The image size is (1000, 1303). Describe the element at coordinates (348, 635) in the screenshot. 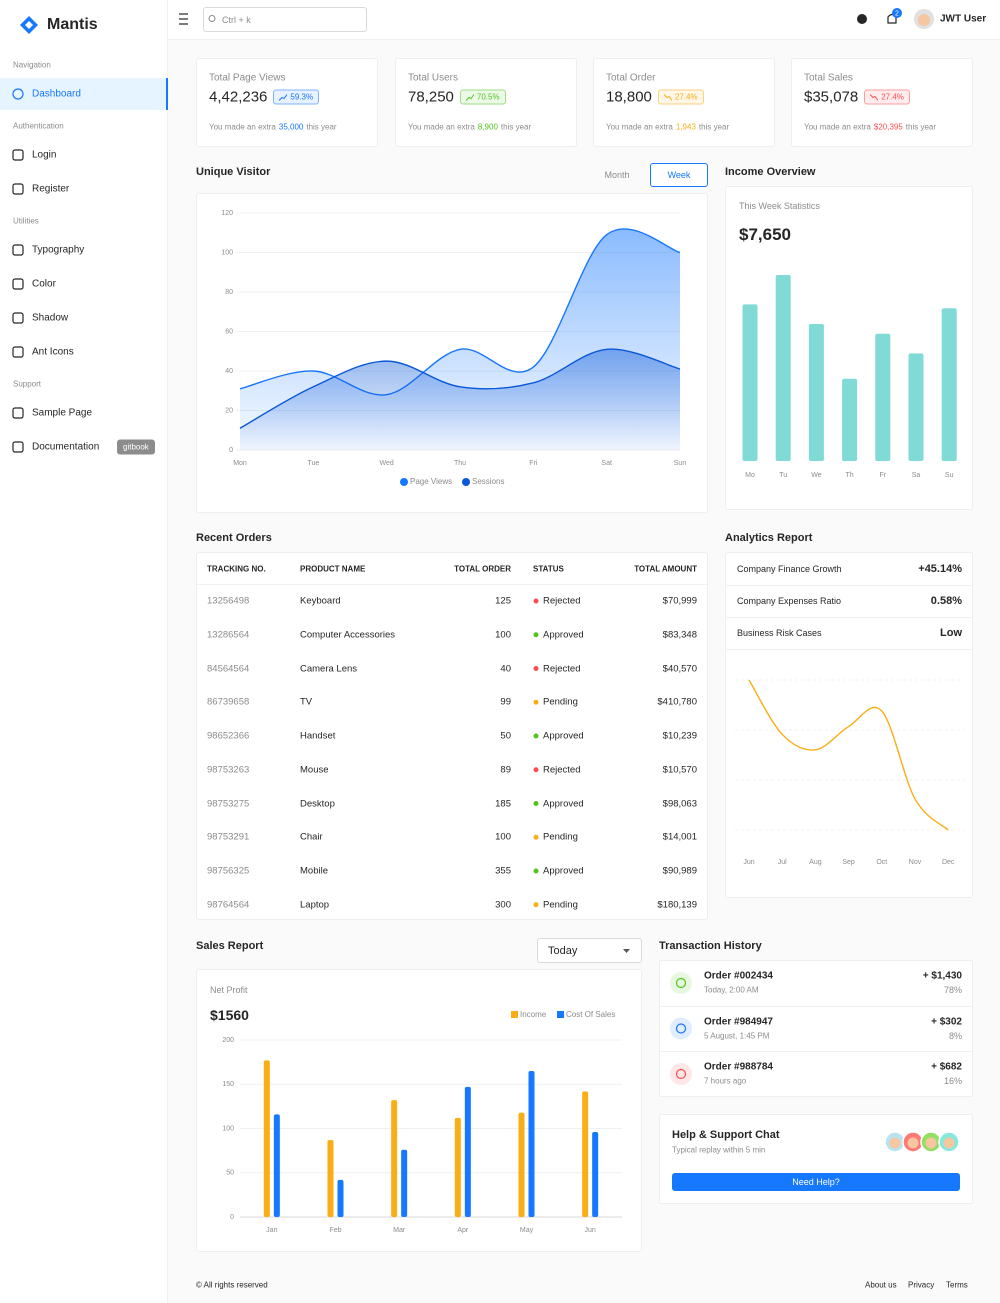

I see `product-name: Computer Accessories` at that location.